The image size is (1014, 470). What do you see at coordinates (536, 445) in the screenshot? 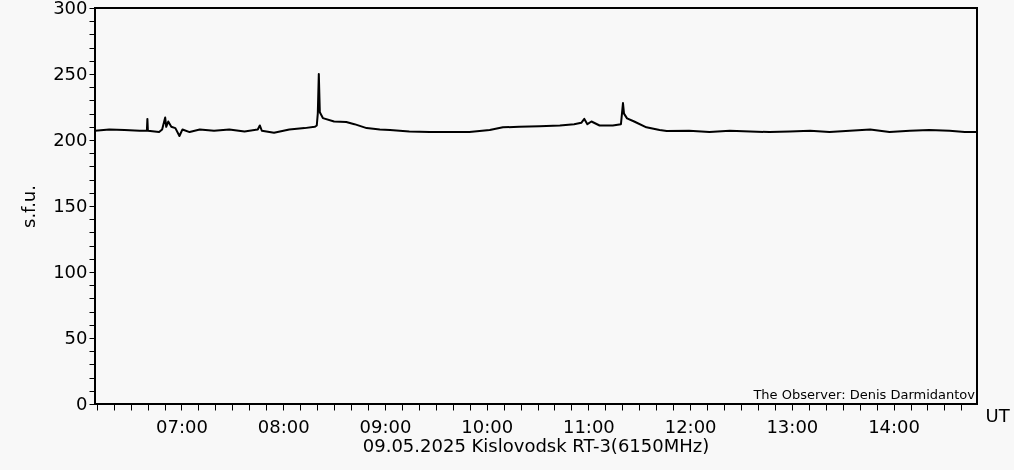
I see `text: 09.05.2025 Kislovodsk RT-3(6150MHz)` at bounding box center [536, 445].